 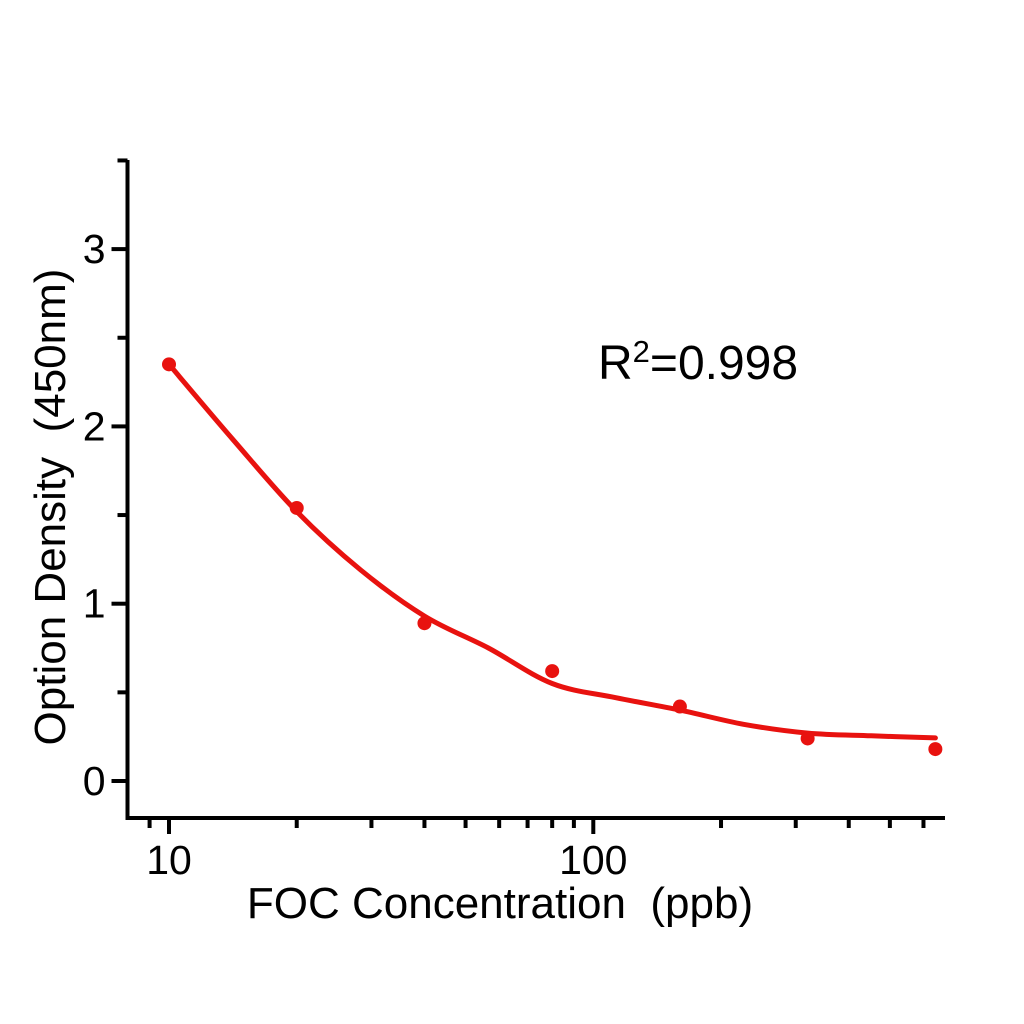 I want to click on y-axis-title: Option Density (450nm), so click(x=50, y=507).